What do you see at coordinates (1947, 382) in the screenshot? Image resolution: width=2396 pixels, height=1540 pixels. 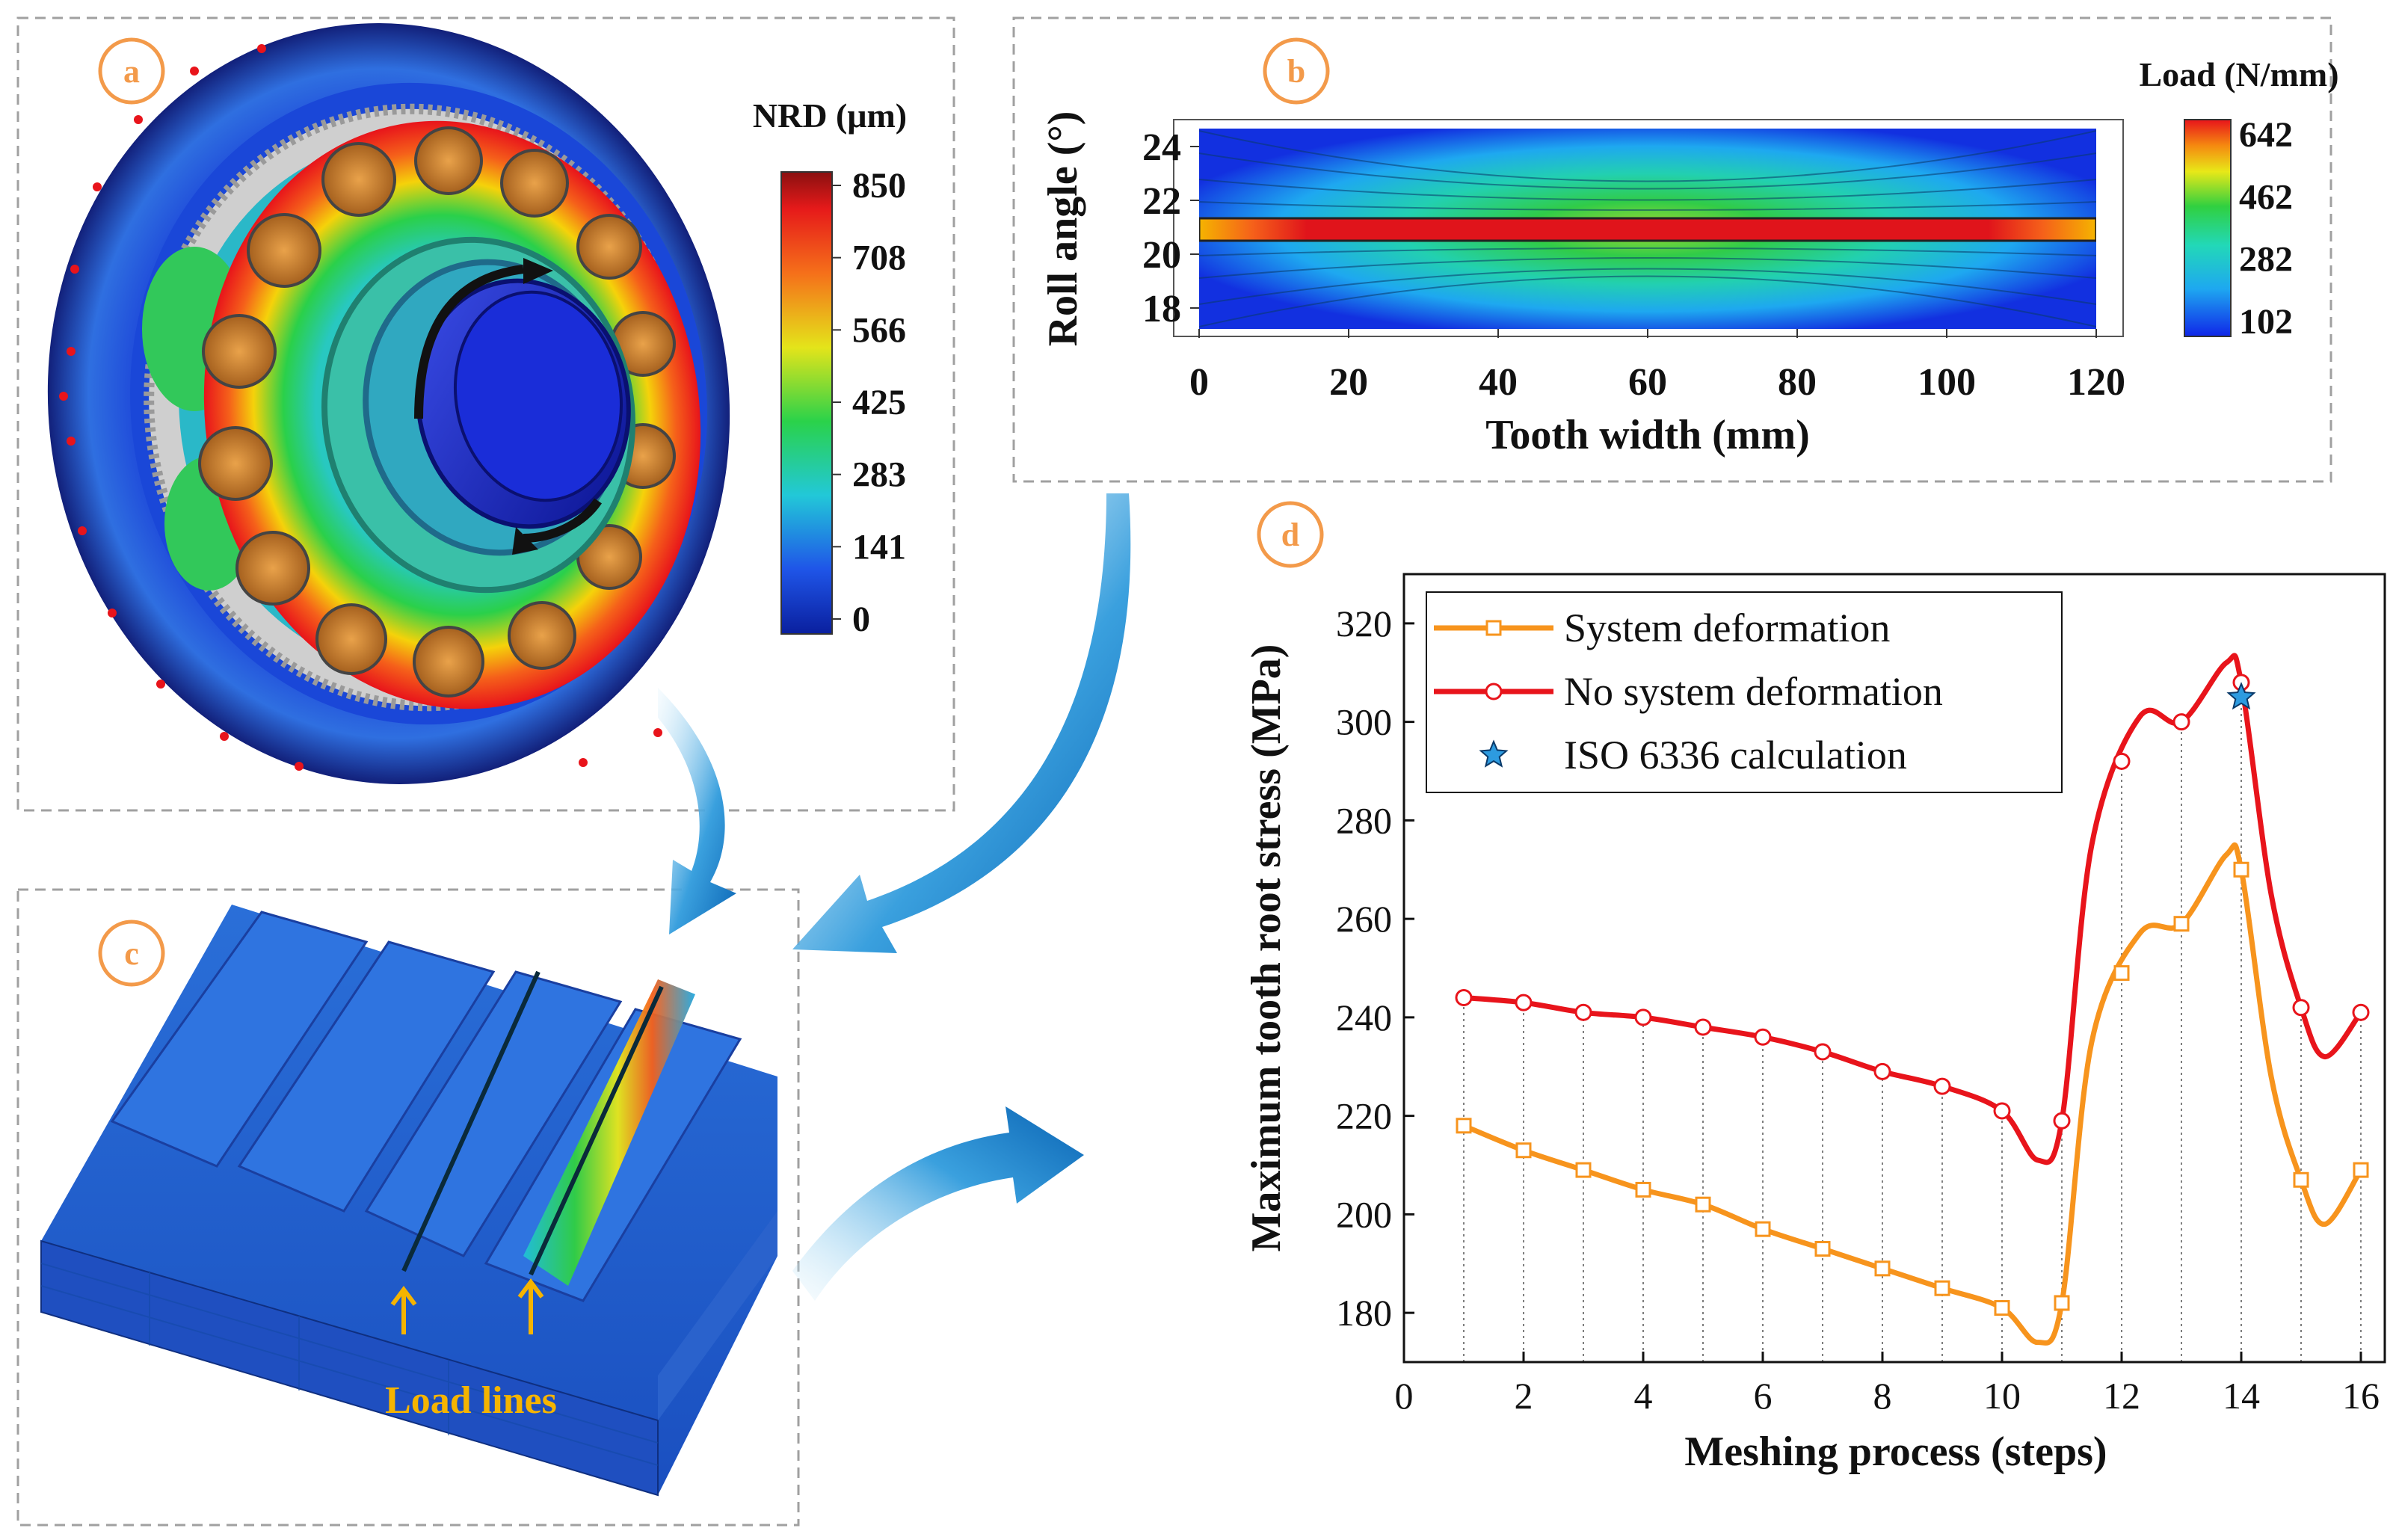 I see `contour-xtick-label: 100` at bounding box center [1947, 382].